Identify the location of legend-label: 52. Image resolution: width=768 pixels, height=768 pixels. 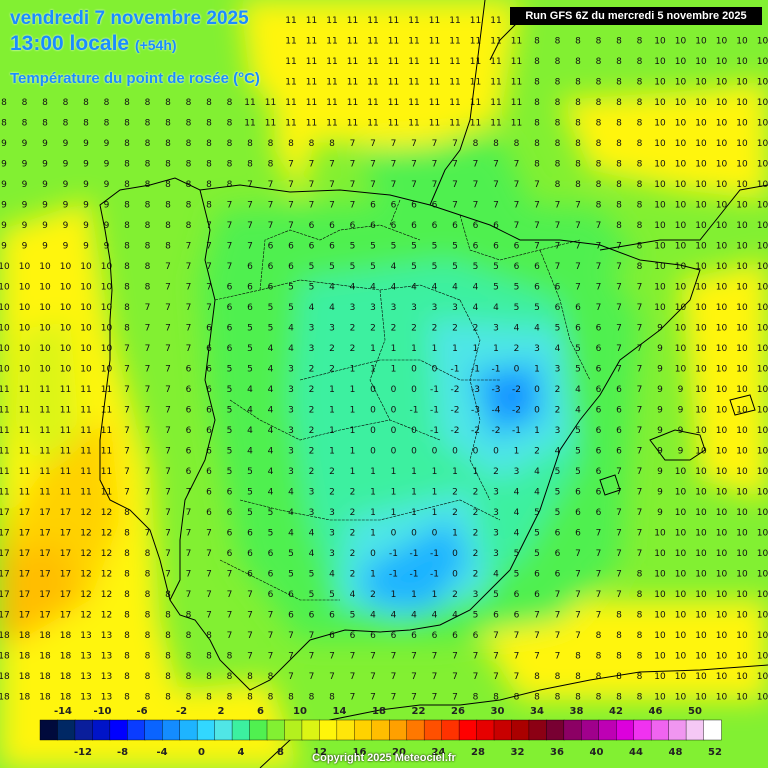
(715, 752).